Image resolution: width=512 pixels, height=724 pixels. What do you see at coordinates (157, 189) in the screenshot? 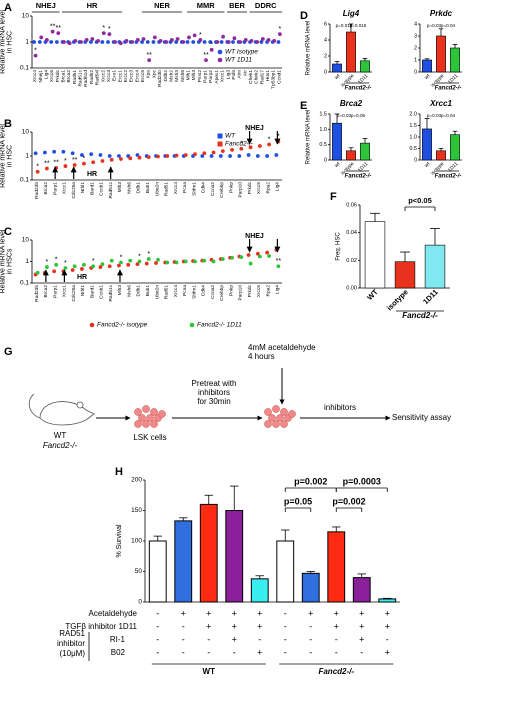
I see `x-tick-label: Ube2n` at bounding box center [157, 189].